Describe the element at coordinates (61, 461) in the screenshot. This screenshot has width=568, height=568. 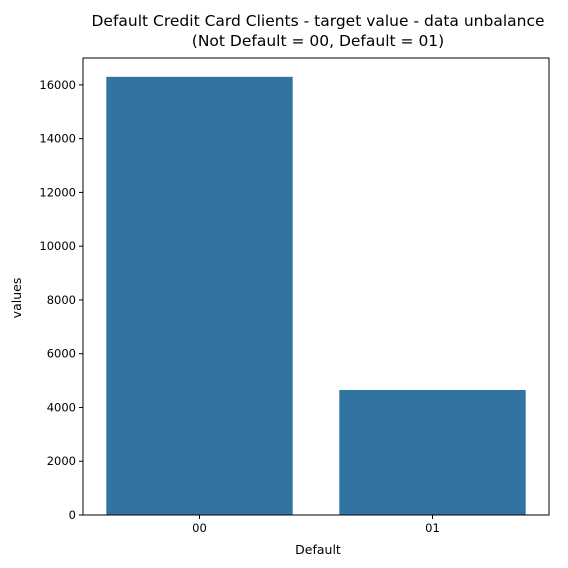
I see `y-tick-label: 2000` at that location.